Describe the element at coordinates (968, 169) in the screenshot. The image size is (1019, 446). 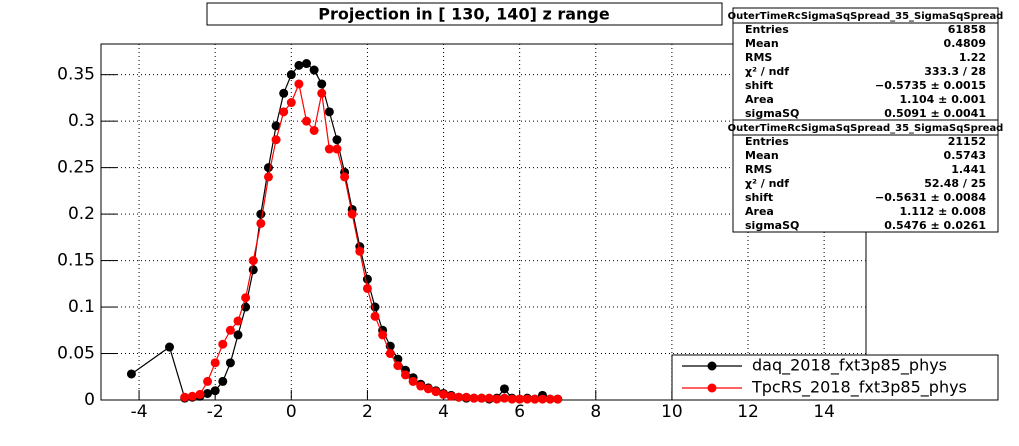
I see `stat-value: 1.441` at that location.